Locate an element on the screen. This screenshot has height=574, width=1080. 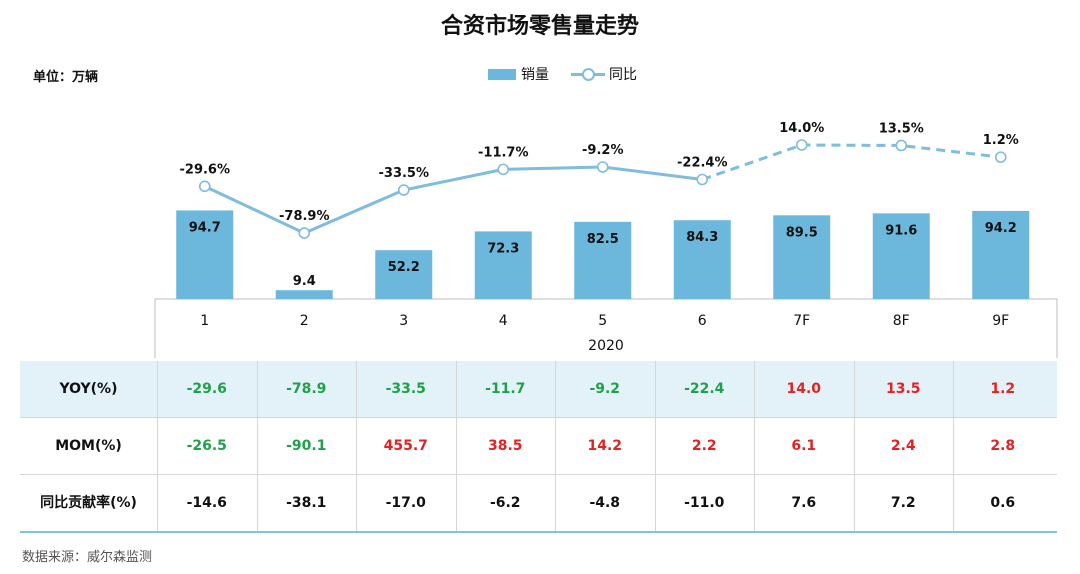
table-cell: -17.0 is located at coordinates (406, 503).